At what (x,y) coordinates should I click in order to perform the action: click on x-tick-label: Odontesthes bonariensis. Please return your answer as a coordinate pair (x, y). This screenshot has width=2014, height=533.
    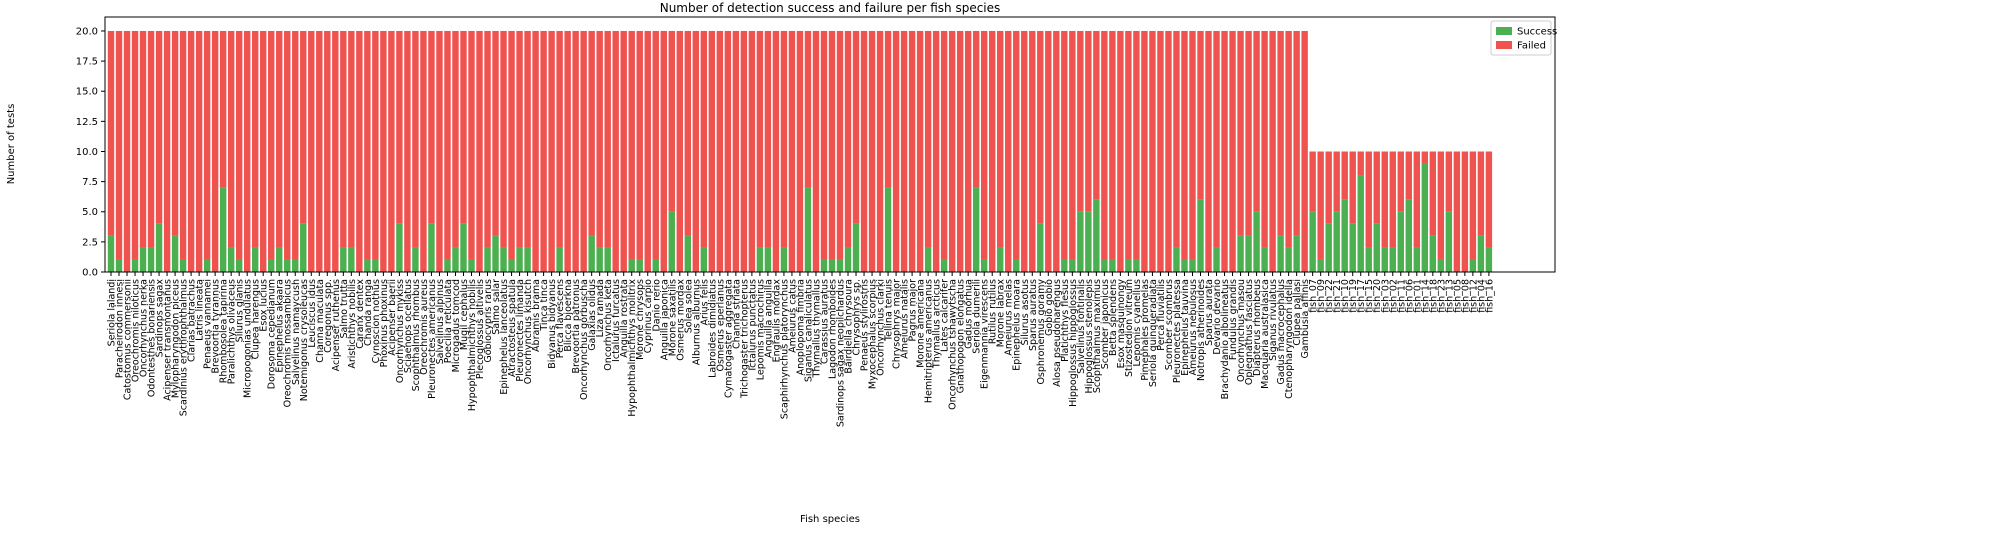
    Looking at the image, I should click on (152, 338).